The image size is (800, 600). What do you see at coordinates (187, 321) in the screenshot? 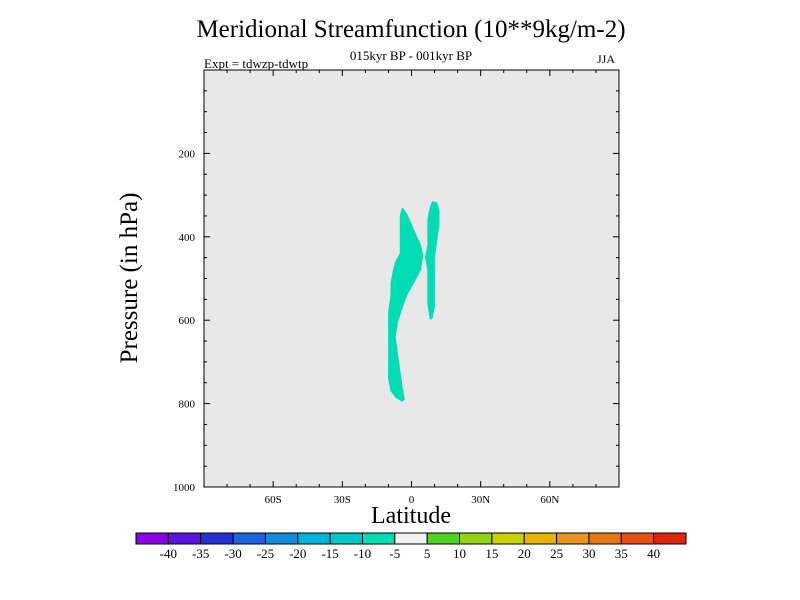
I see `y-tick-label: 600` at bounding box center [187, 321].